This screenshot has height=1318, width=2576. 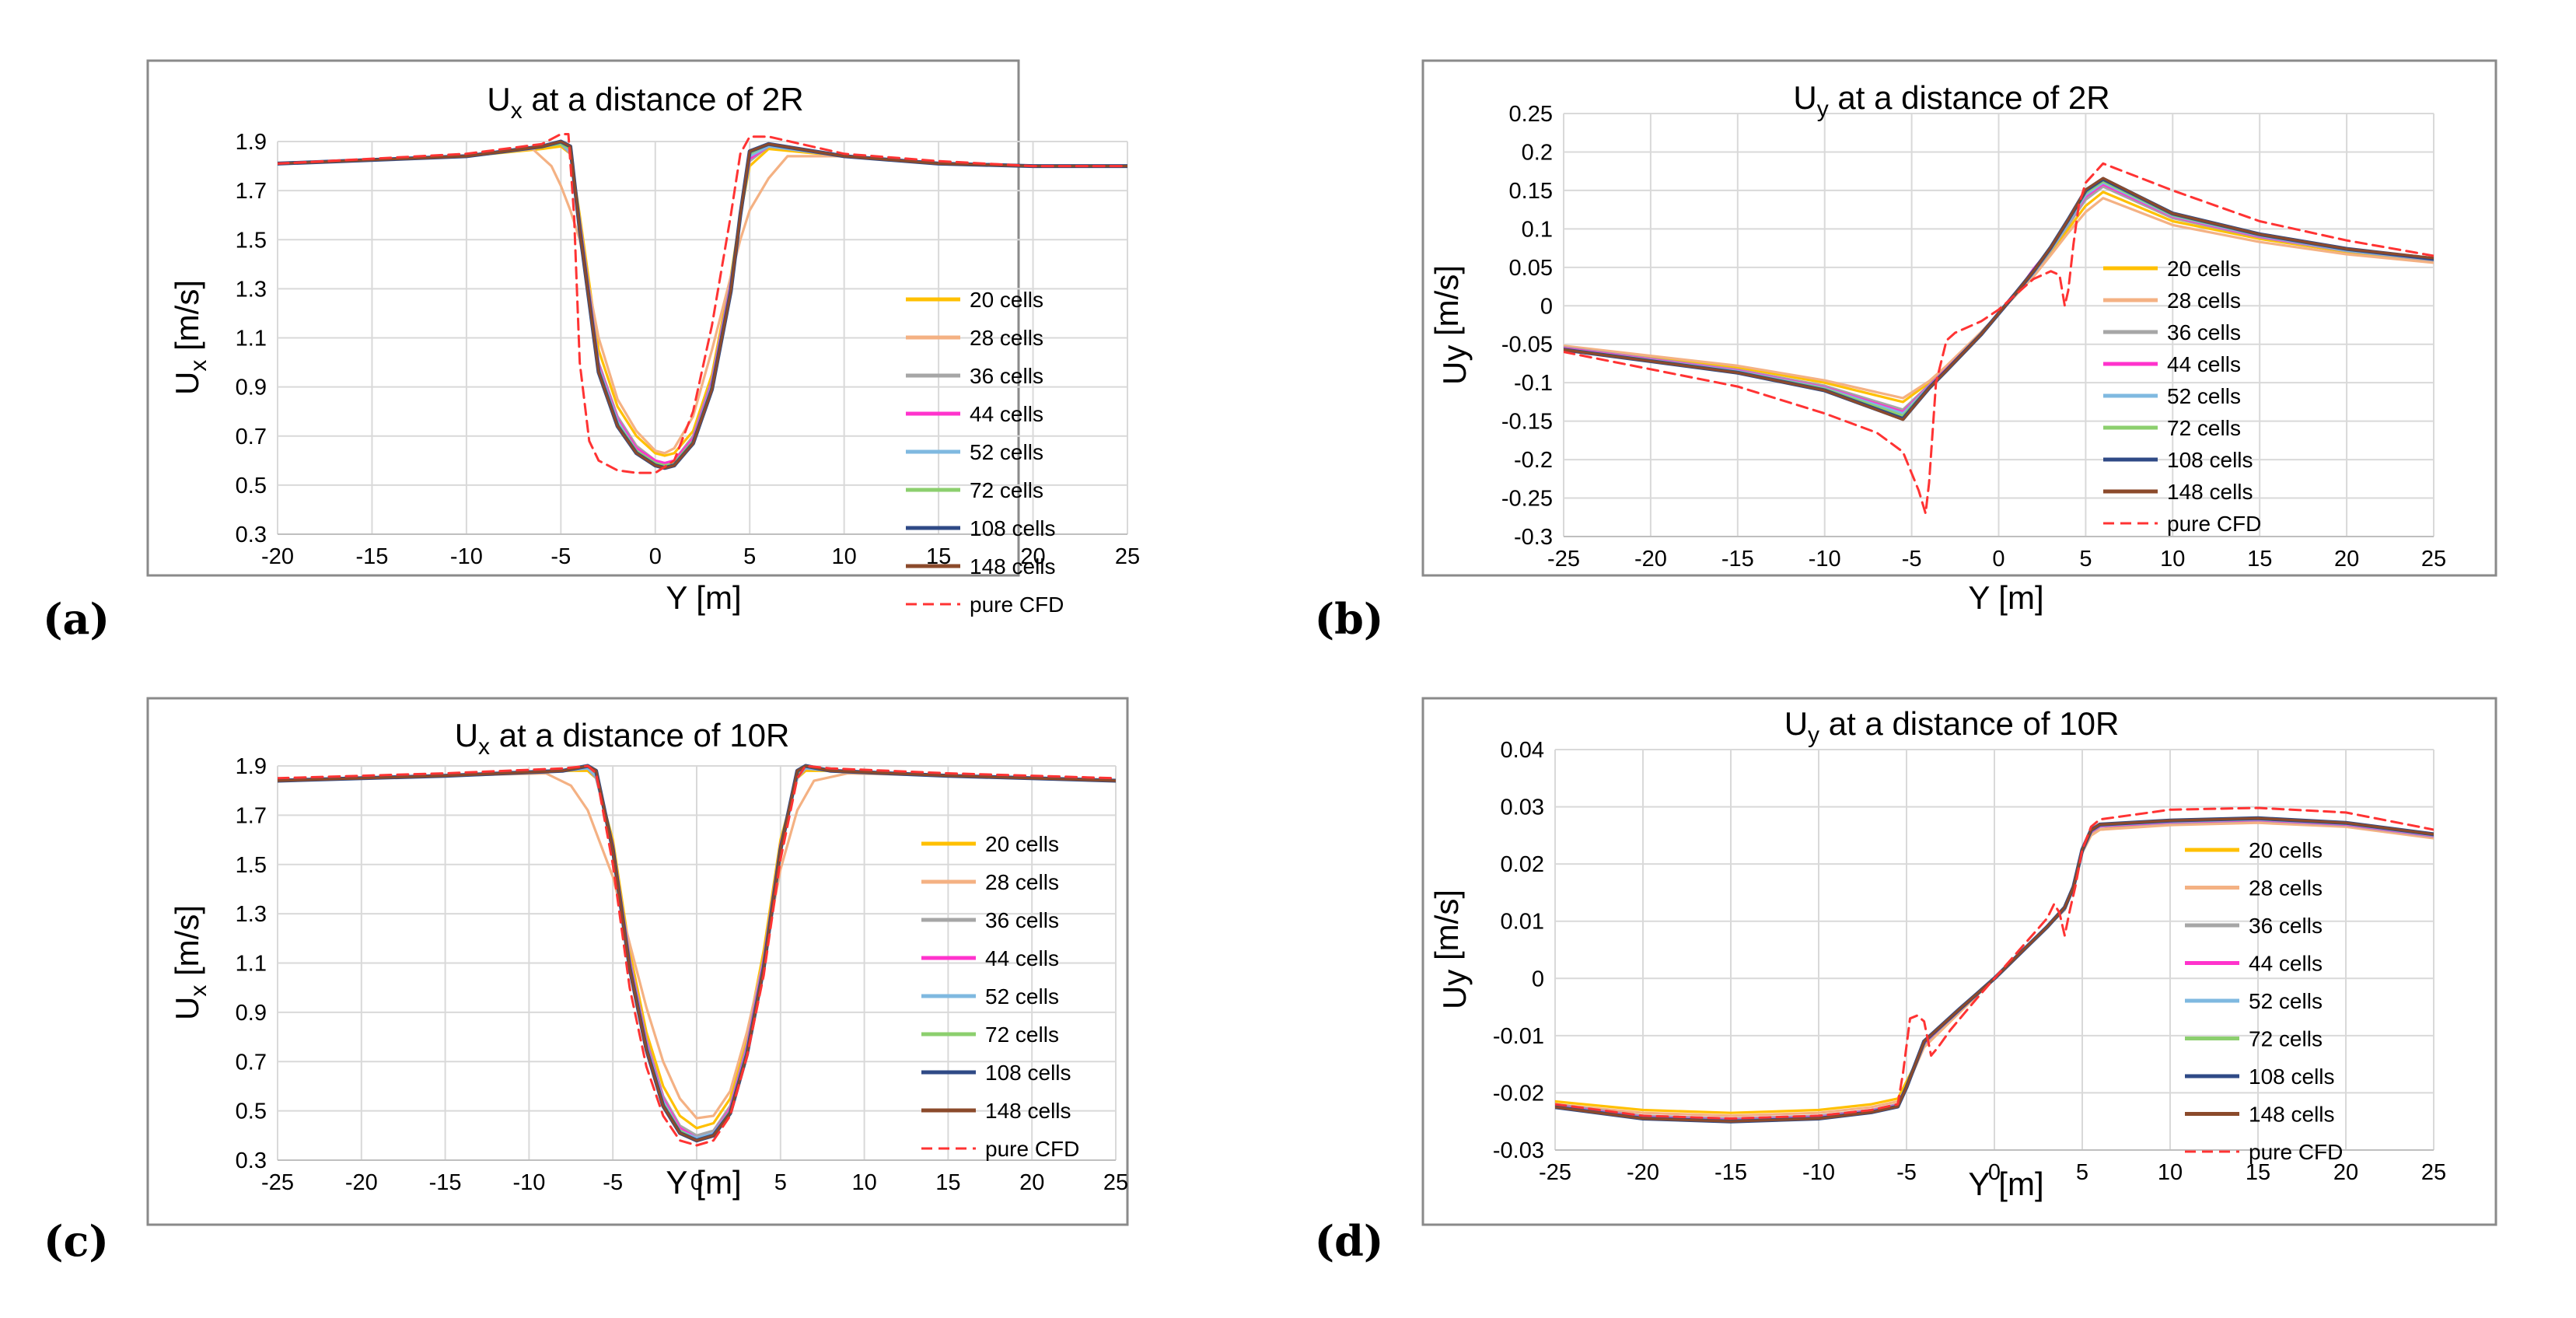 I want to click on y-tick-label: 1.5, so click(x=251, y=865).